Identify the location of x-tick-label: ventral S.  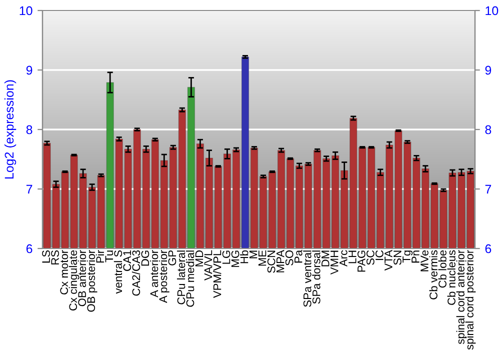
(118, 272).